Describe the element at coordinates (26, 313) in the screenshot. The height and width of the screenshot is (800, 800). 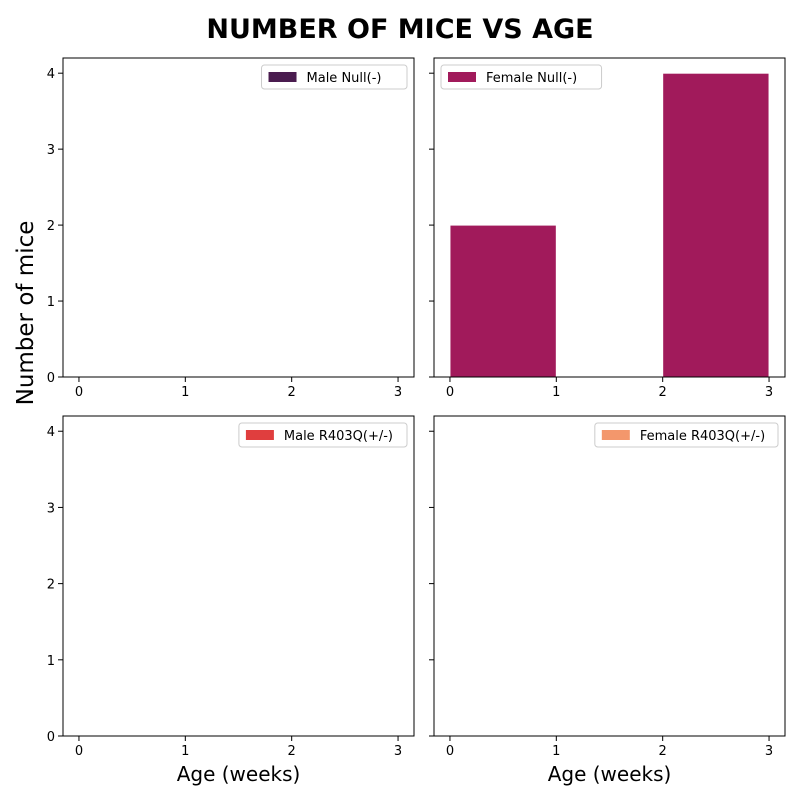
I see `figure-y-axis-label: Number of mice` at that location.